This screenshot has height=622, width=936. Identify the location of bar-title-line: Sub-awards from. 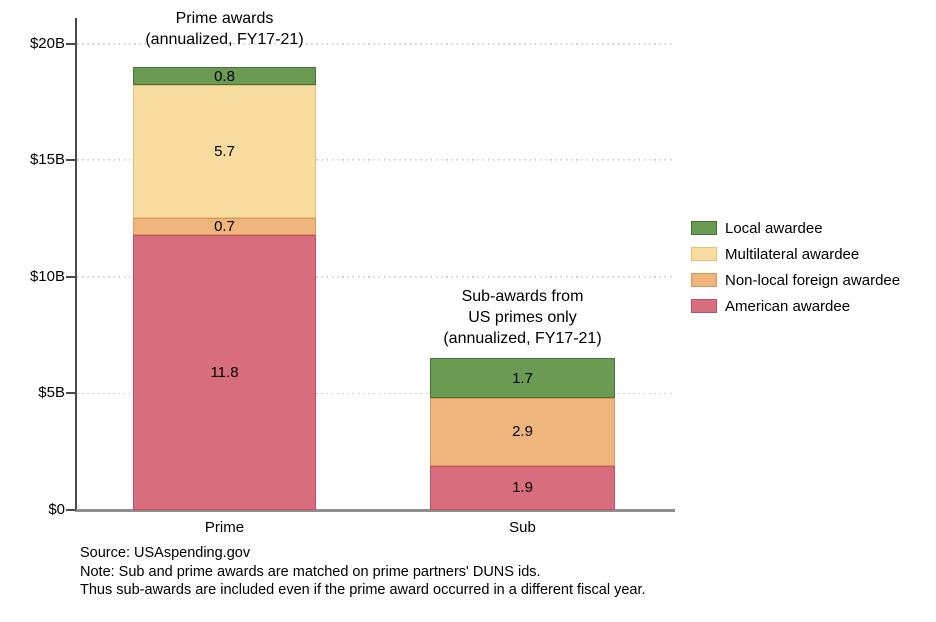
(522, 296).